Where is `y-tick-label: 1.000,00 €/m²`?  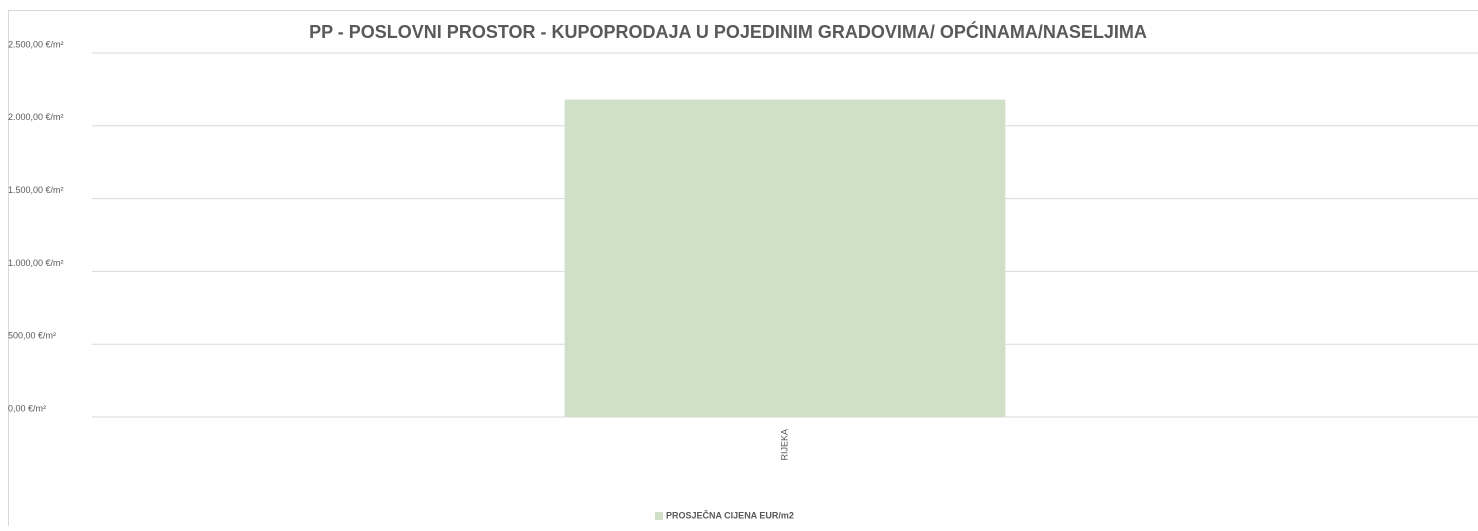
y-tick-label: 1.000,00 €/m² is located at coordinates (36, 263).